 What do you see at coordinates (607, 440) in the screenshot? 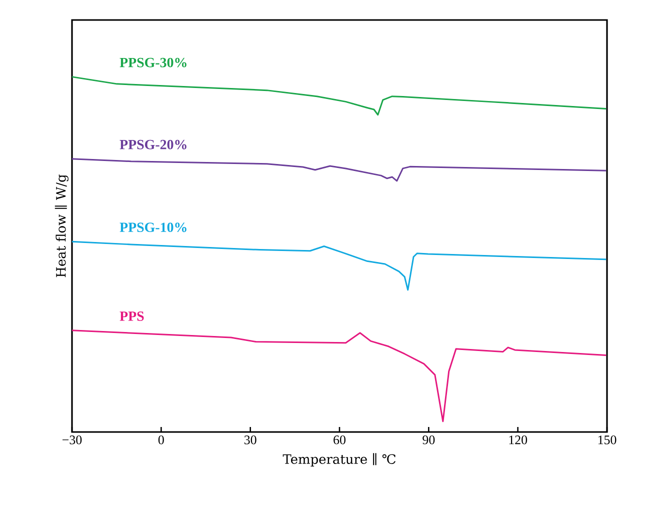
I see `x-tick-label: 150` at bounding box center [607, 440].